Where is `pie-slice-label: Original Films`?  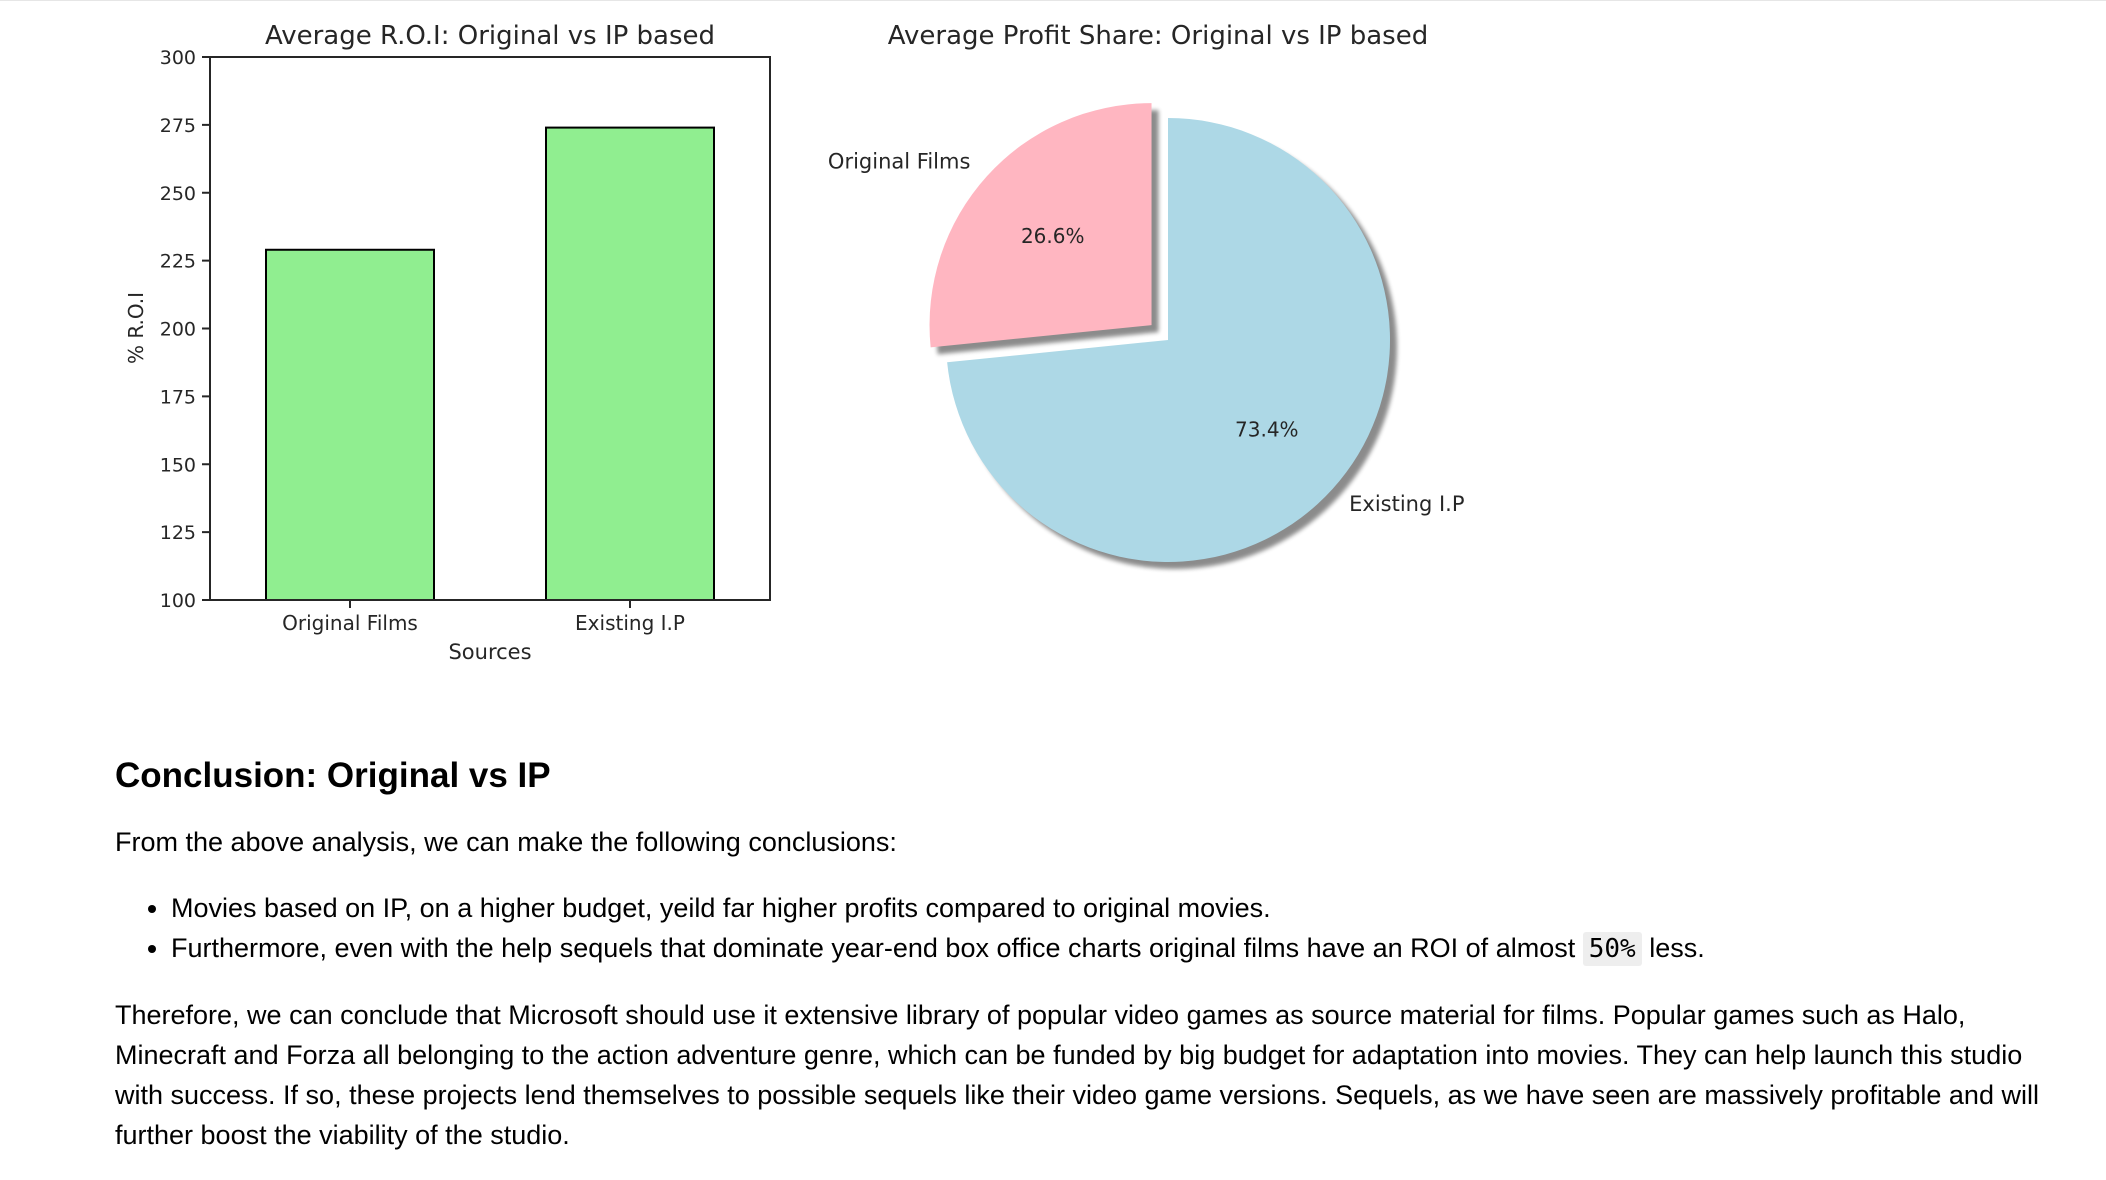
pie-slice-label: Original Films is located at coordinates (899, 161).